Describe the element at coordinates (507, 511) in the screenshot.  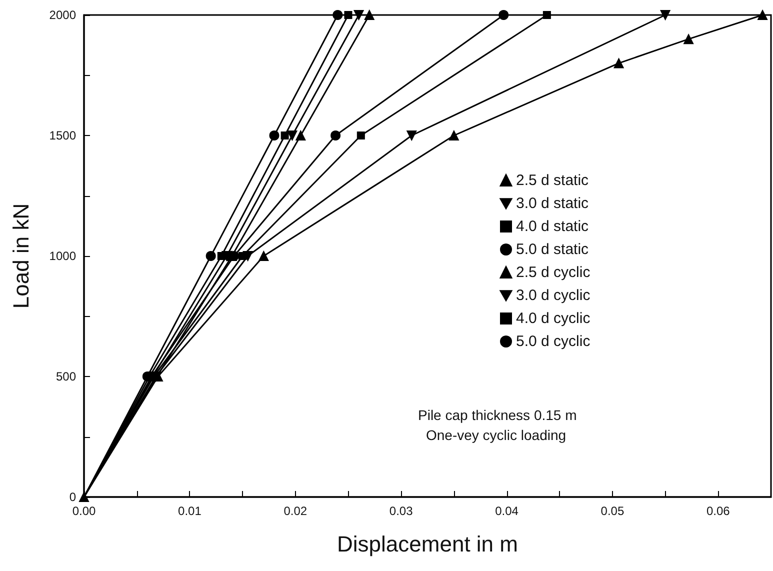
I see `x-tick-label: 0.04` at that location.